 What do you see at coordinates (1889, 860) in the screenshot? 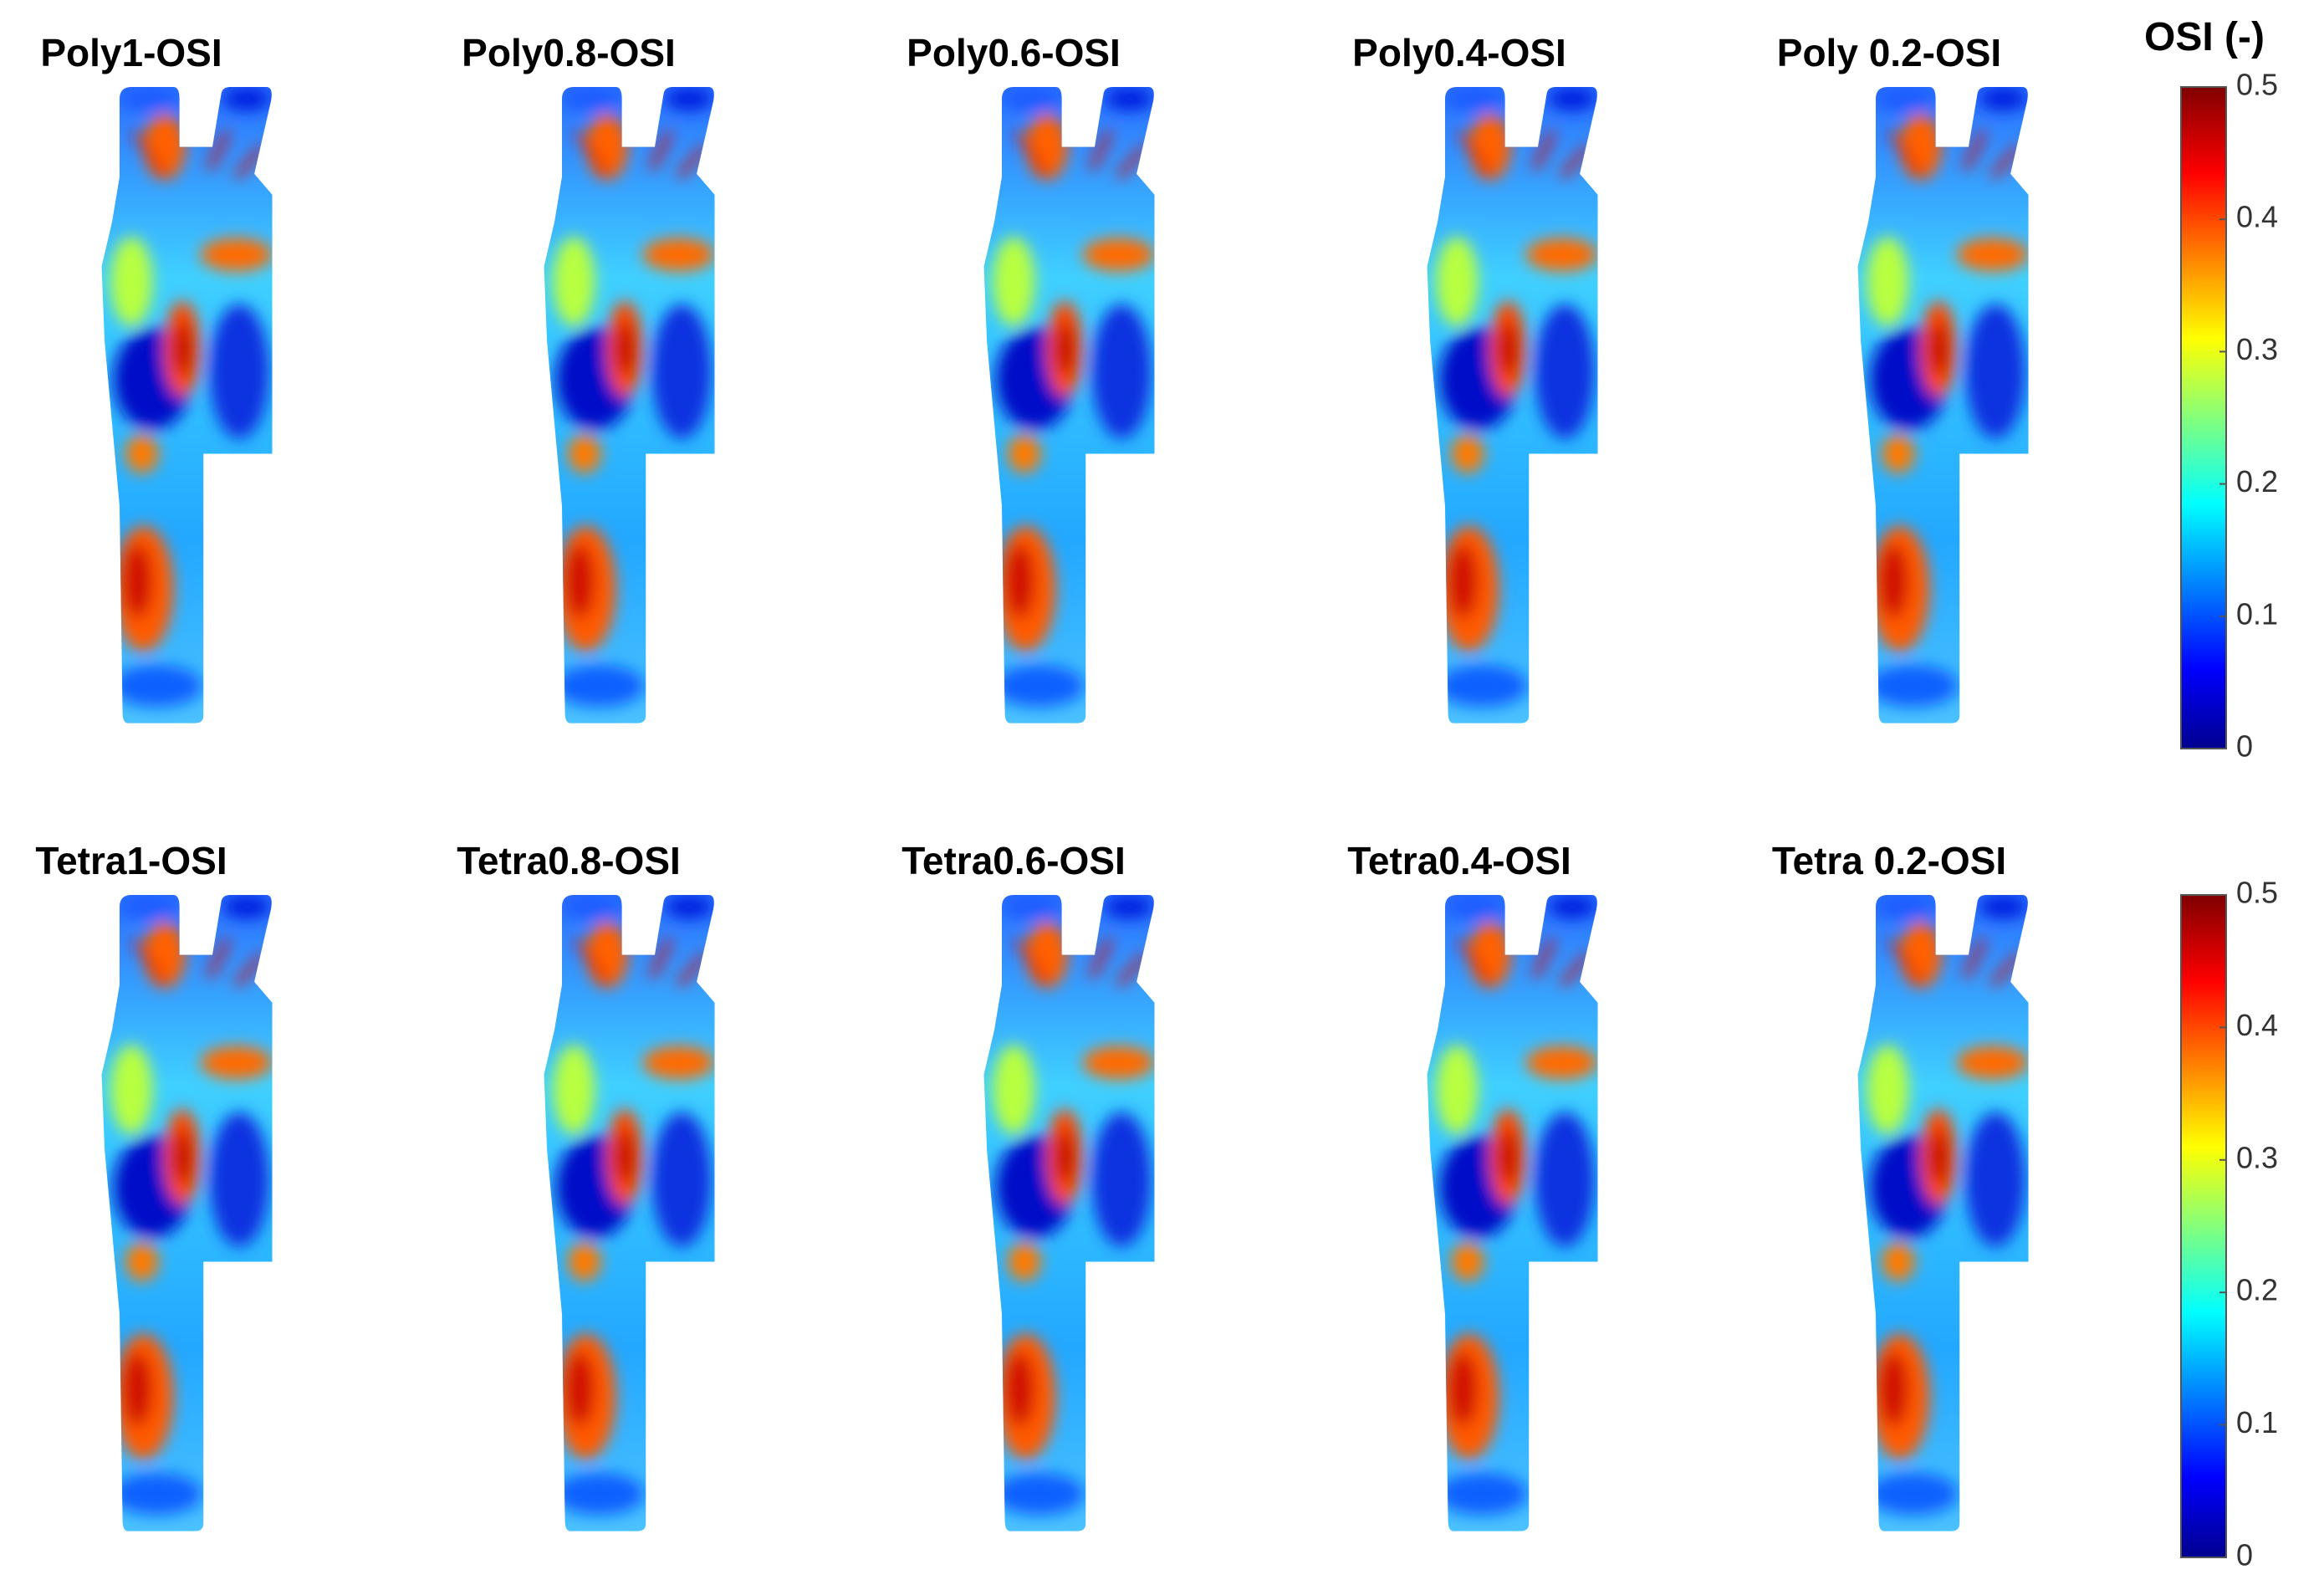
I see `panel-title: Tetra 0.2-OSI` at bounding box center [1889, 860].